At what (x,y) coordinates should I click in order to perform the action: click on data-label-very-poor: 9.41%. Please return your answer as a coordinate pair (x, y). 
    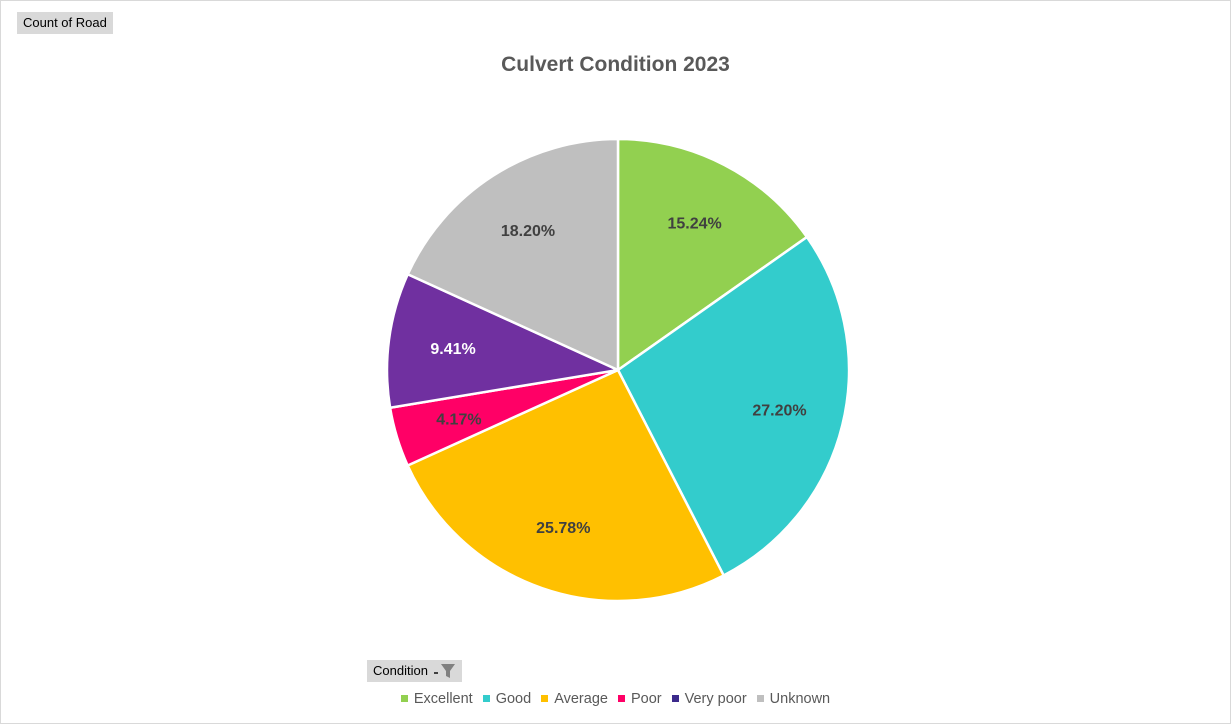
    Looking at the image, I should click on (452, 349).